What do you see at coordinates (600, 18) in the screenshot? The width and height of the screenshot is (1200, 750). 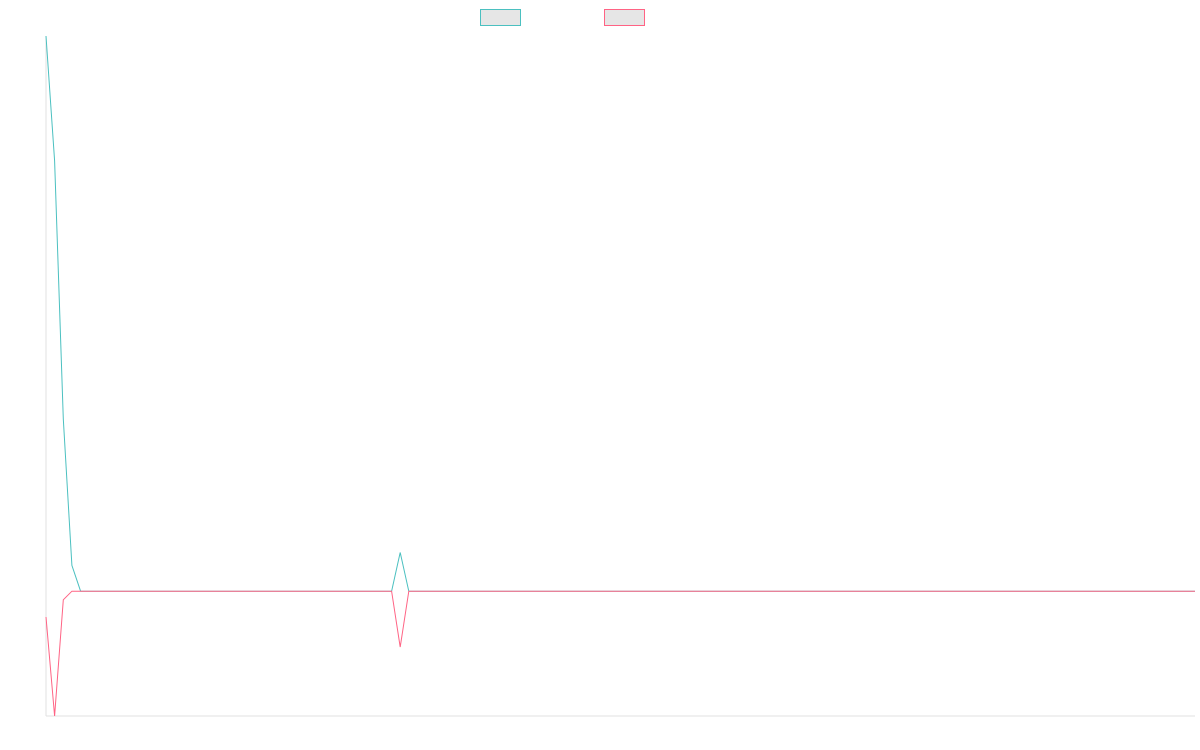 I see `legend` at bounding box center [600, 18].